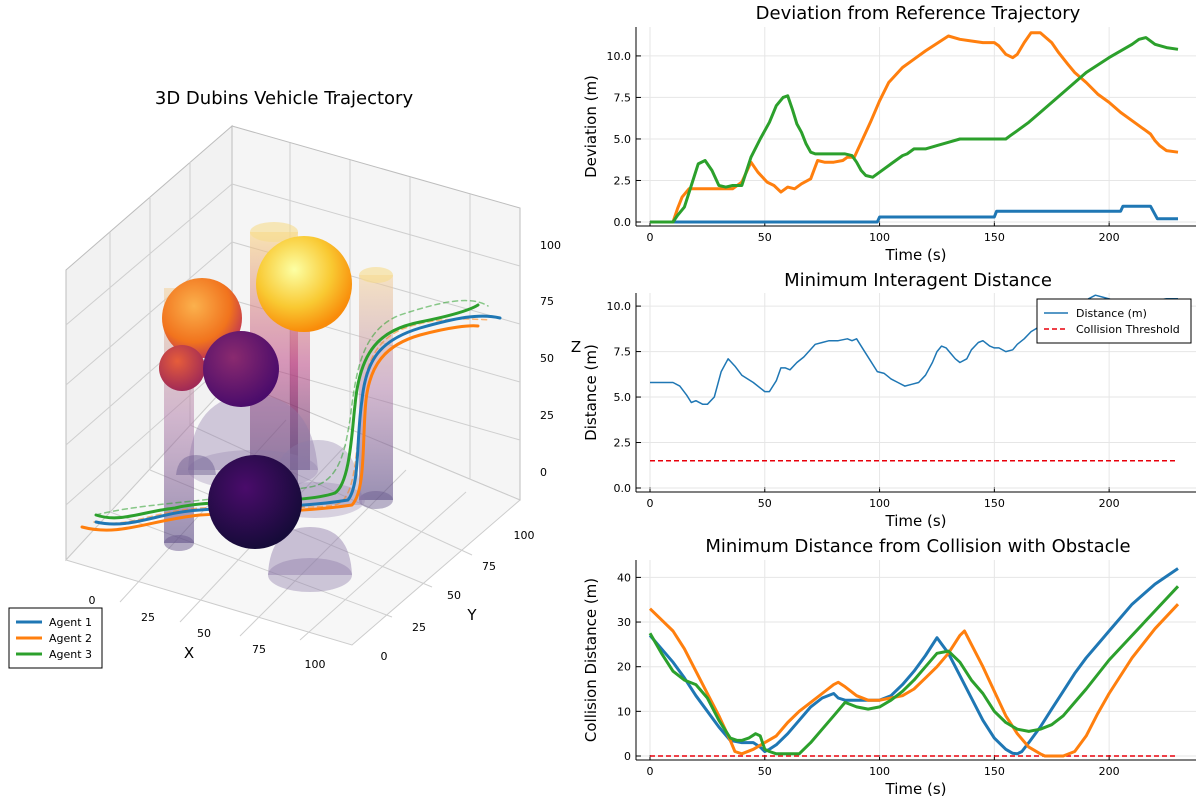 The width and height of the screenshot is (1200, 800). I want to click on legend-label-agent-1: Agent 1, so click(70, 622).